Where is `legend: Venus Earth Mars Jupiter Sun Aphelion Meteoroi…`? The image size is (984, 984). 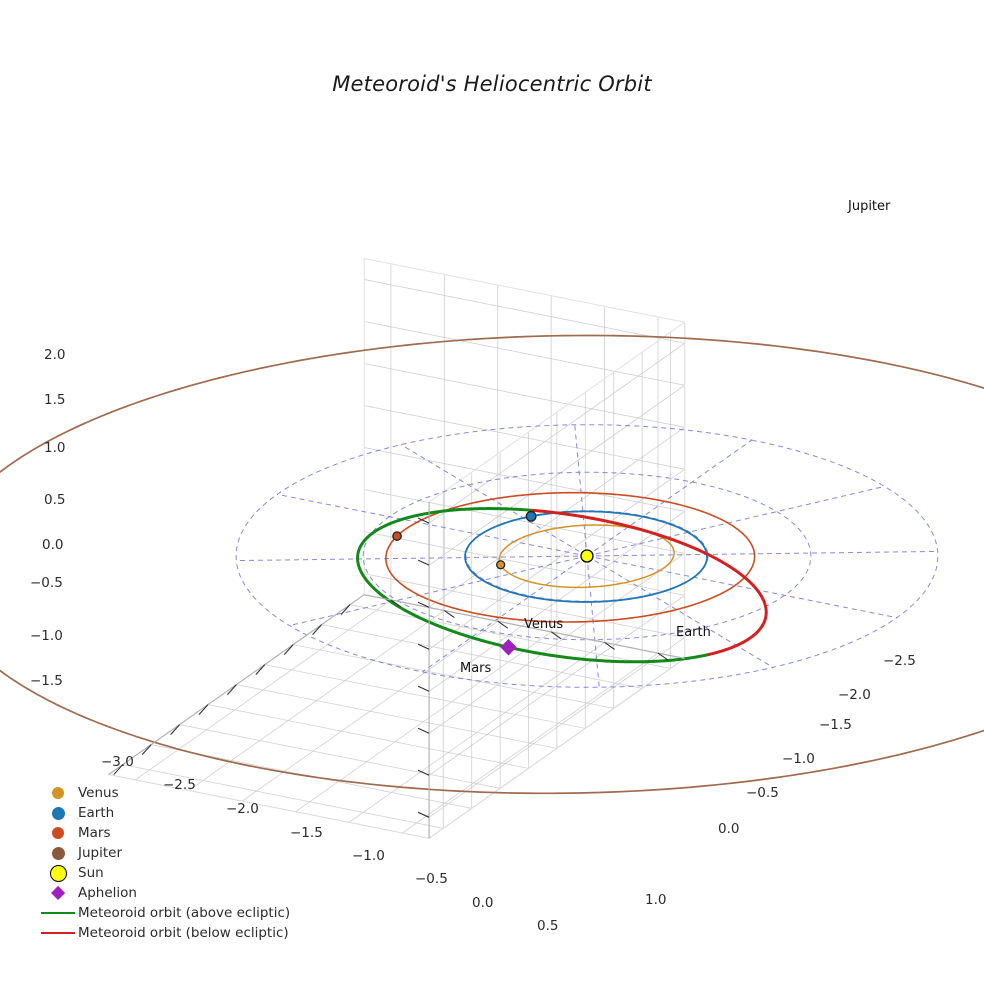
legend: Venus Earth Mars Jupiter Sun Aphelion Meteoroi… is located at coordinates (188, 863).